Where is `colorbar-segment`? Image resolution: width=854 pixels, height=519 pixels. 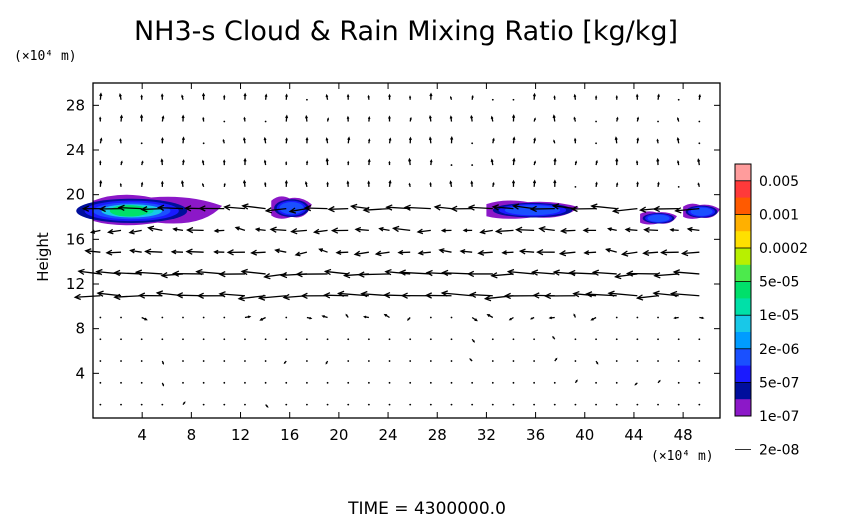 colorbar-segment is located at coordinates (743, 189).